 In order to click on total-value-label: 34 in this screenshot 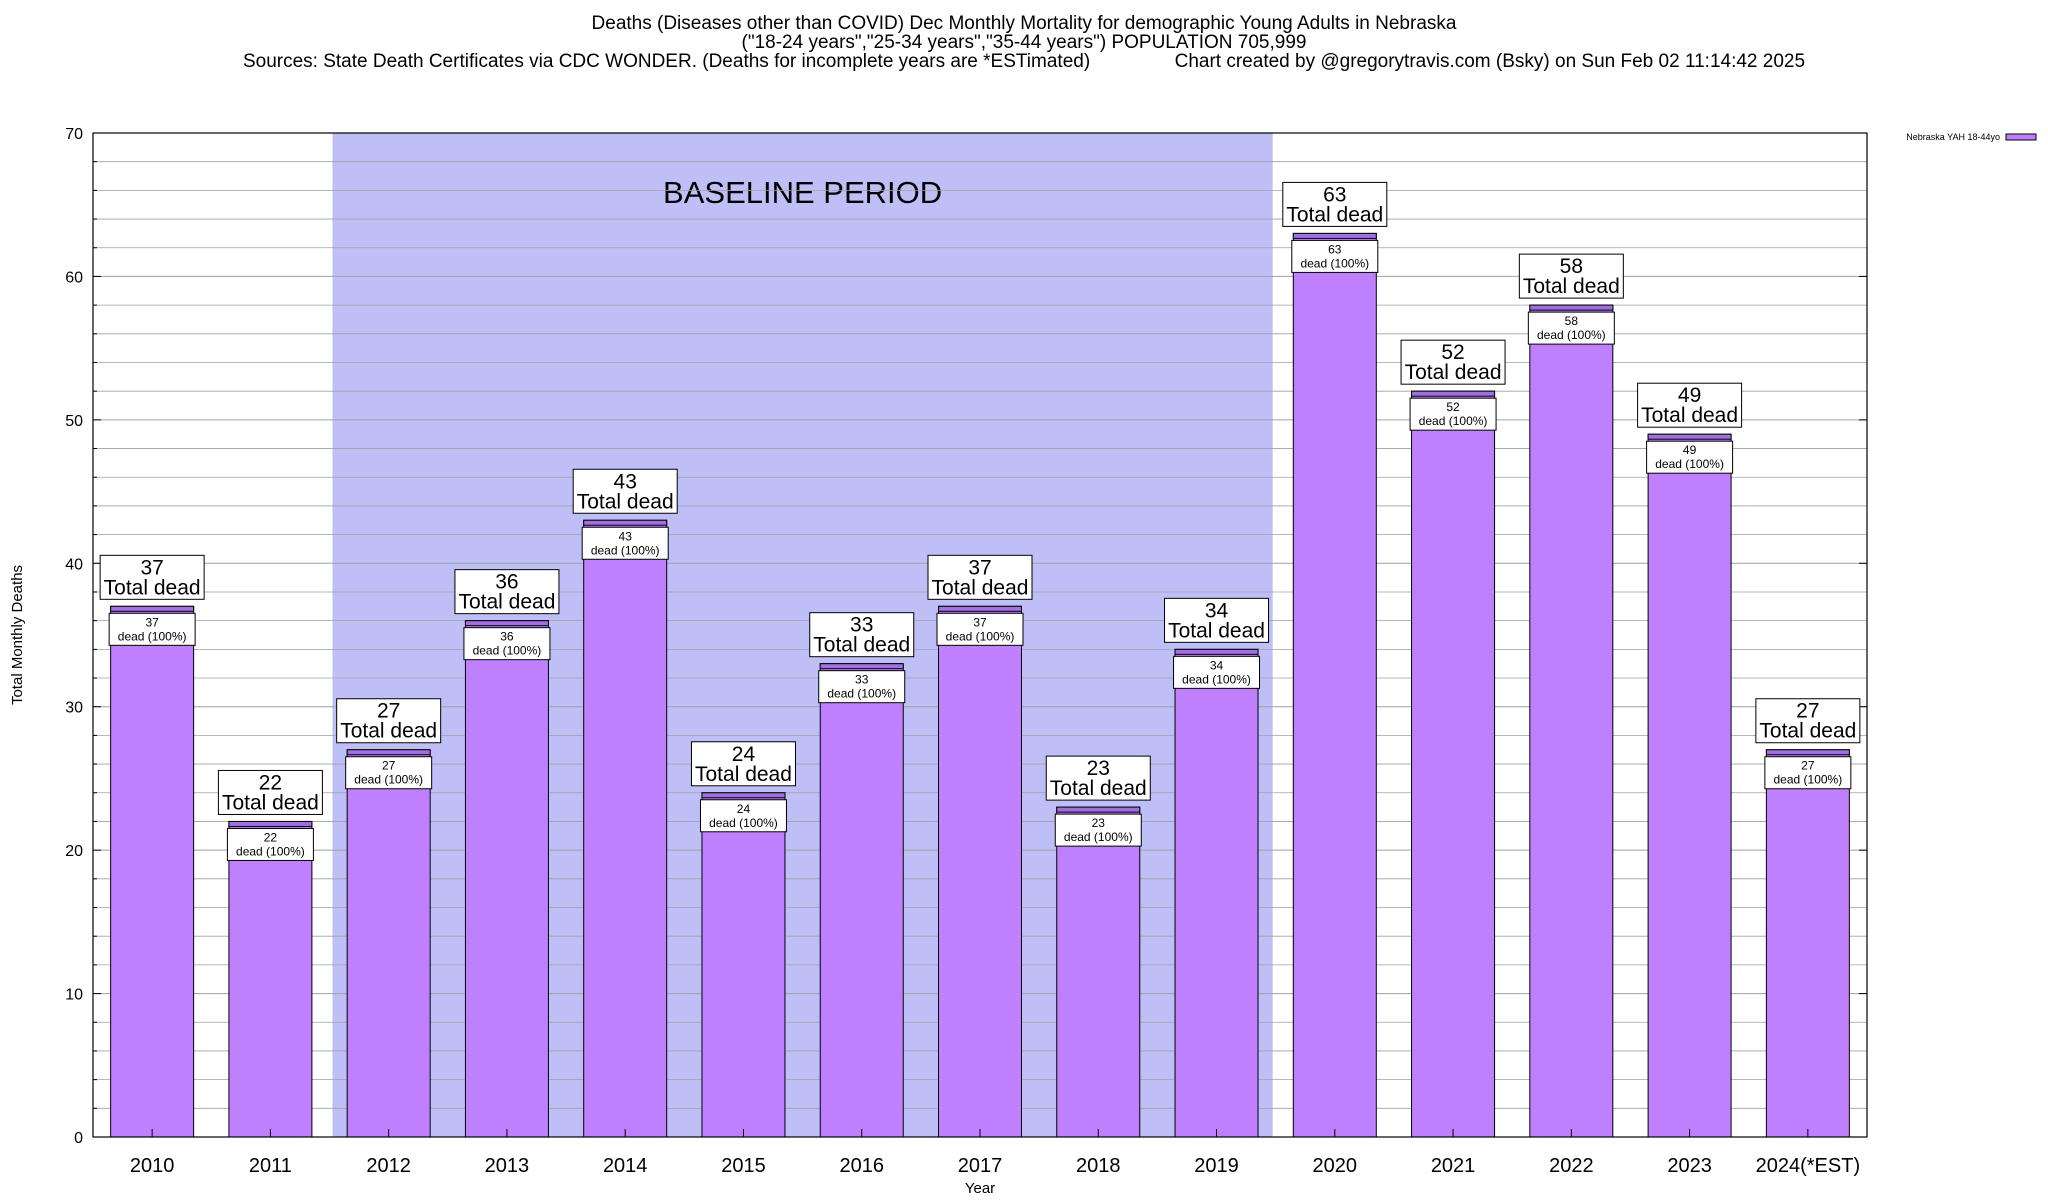, I will do `click(1217, 610)`.